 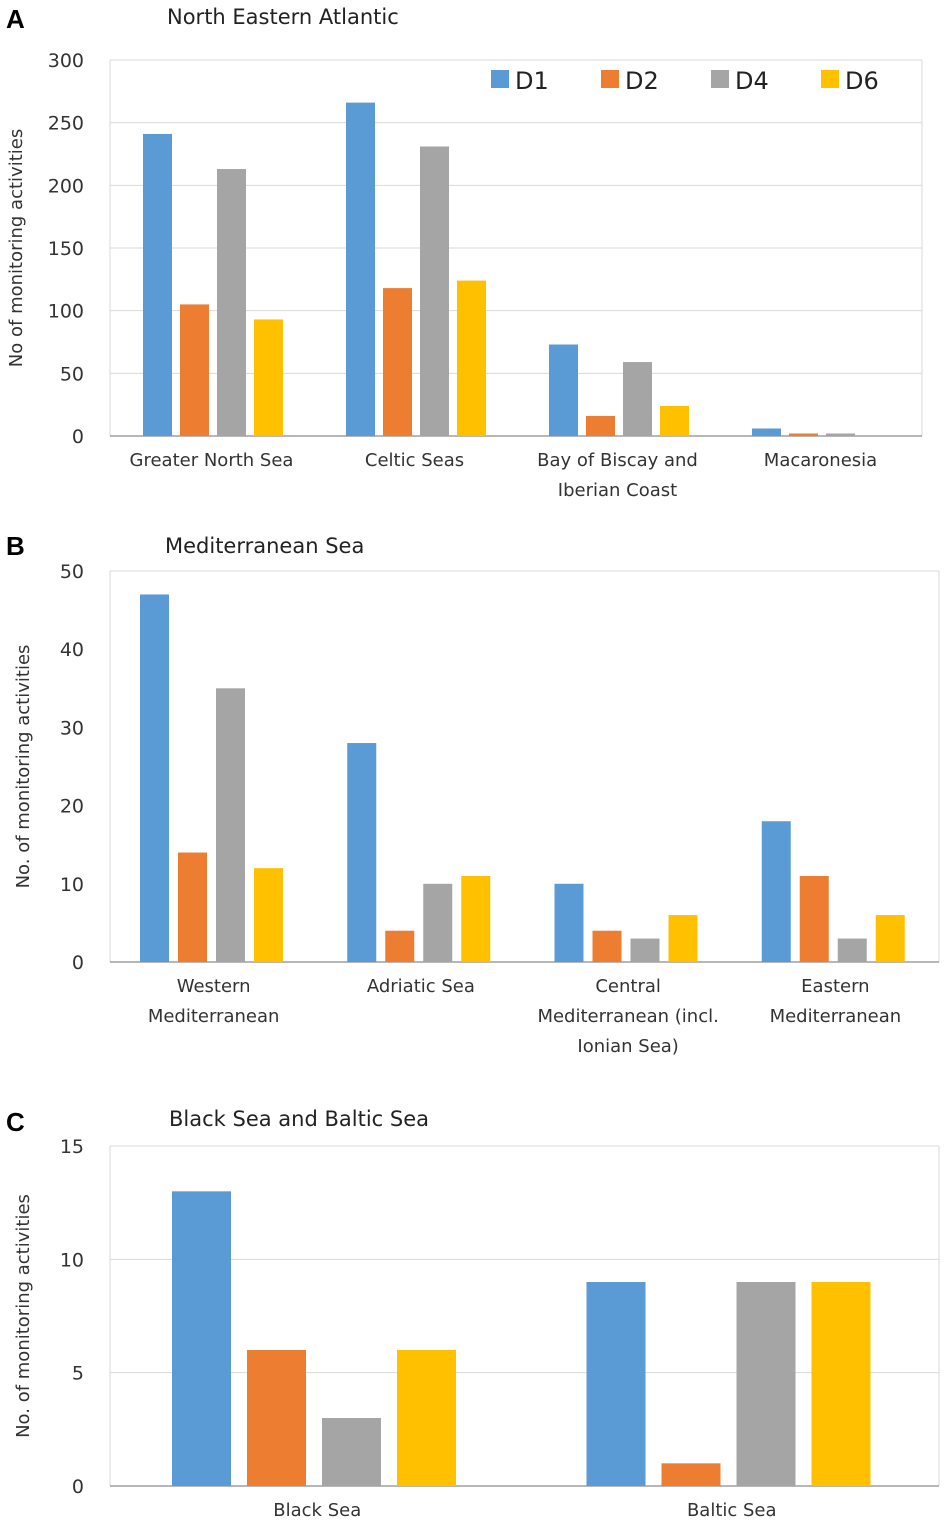 I want to click on category-label-line: Celtic Seas, so click(x=414, y=460).